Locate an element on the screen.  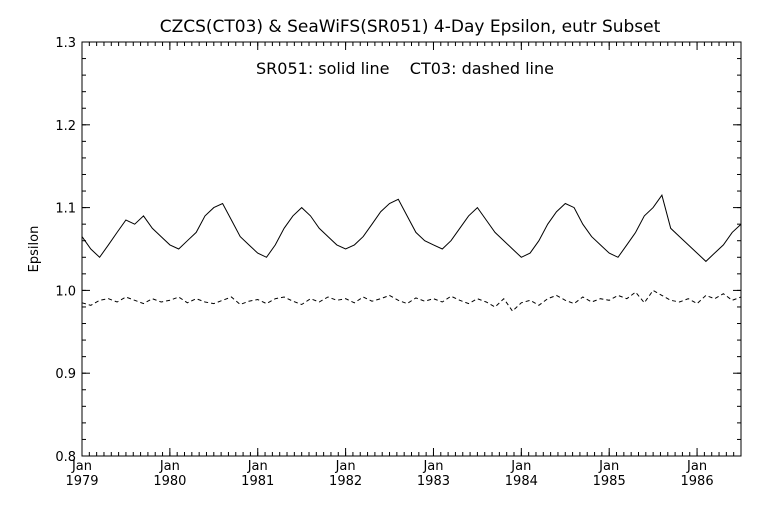
y-tick-label: 1.2 is located at coordinates (65, 126).